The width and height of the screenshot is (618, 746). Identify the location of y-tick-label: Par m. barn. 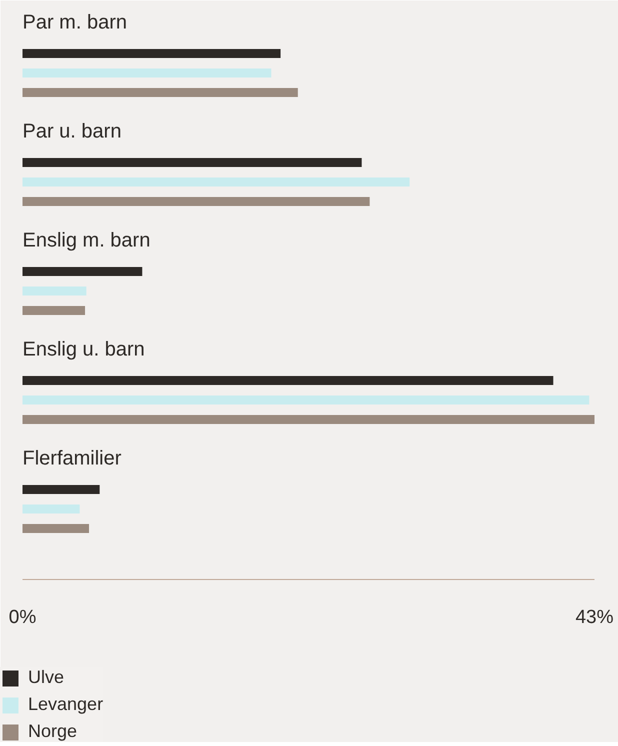
(74, 23).